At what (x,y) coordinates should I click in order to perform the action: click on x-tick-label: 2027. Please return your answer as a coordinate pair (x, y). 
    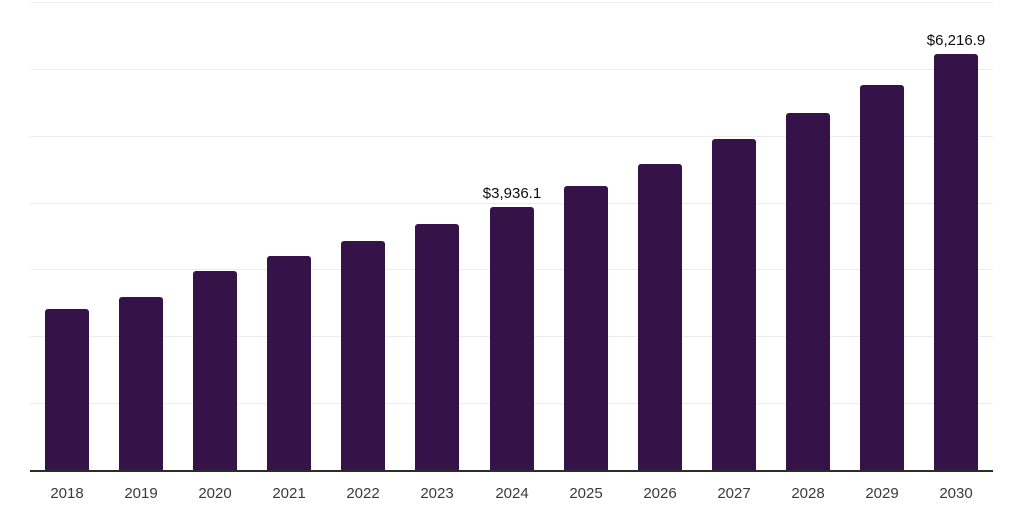
    Looking at the image, I should click on (734, 493).